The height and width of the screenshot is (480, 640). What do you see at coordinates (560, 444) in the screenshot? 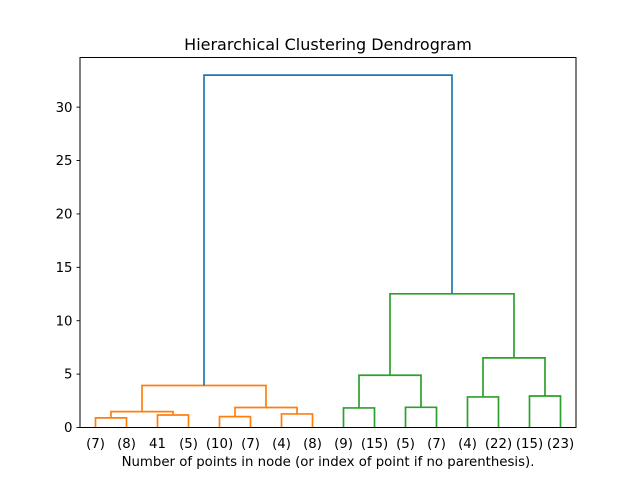
I see `leaf-label: (23)` at bounding box center [560, 444].